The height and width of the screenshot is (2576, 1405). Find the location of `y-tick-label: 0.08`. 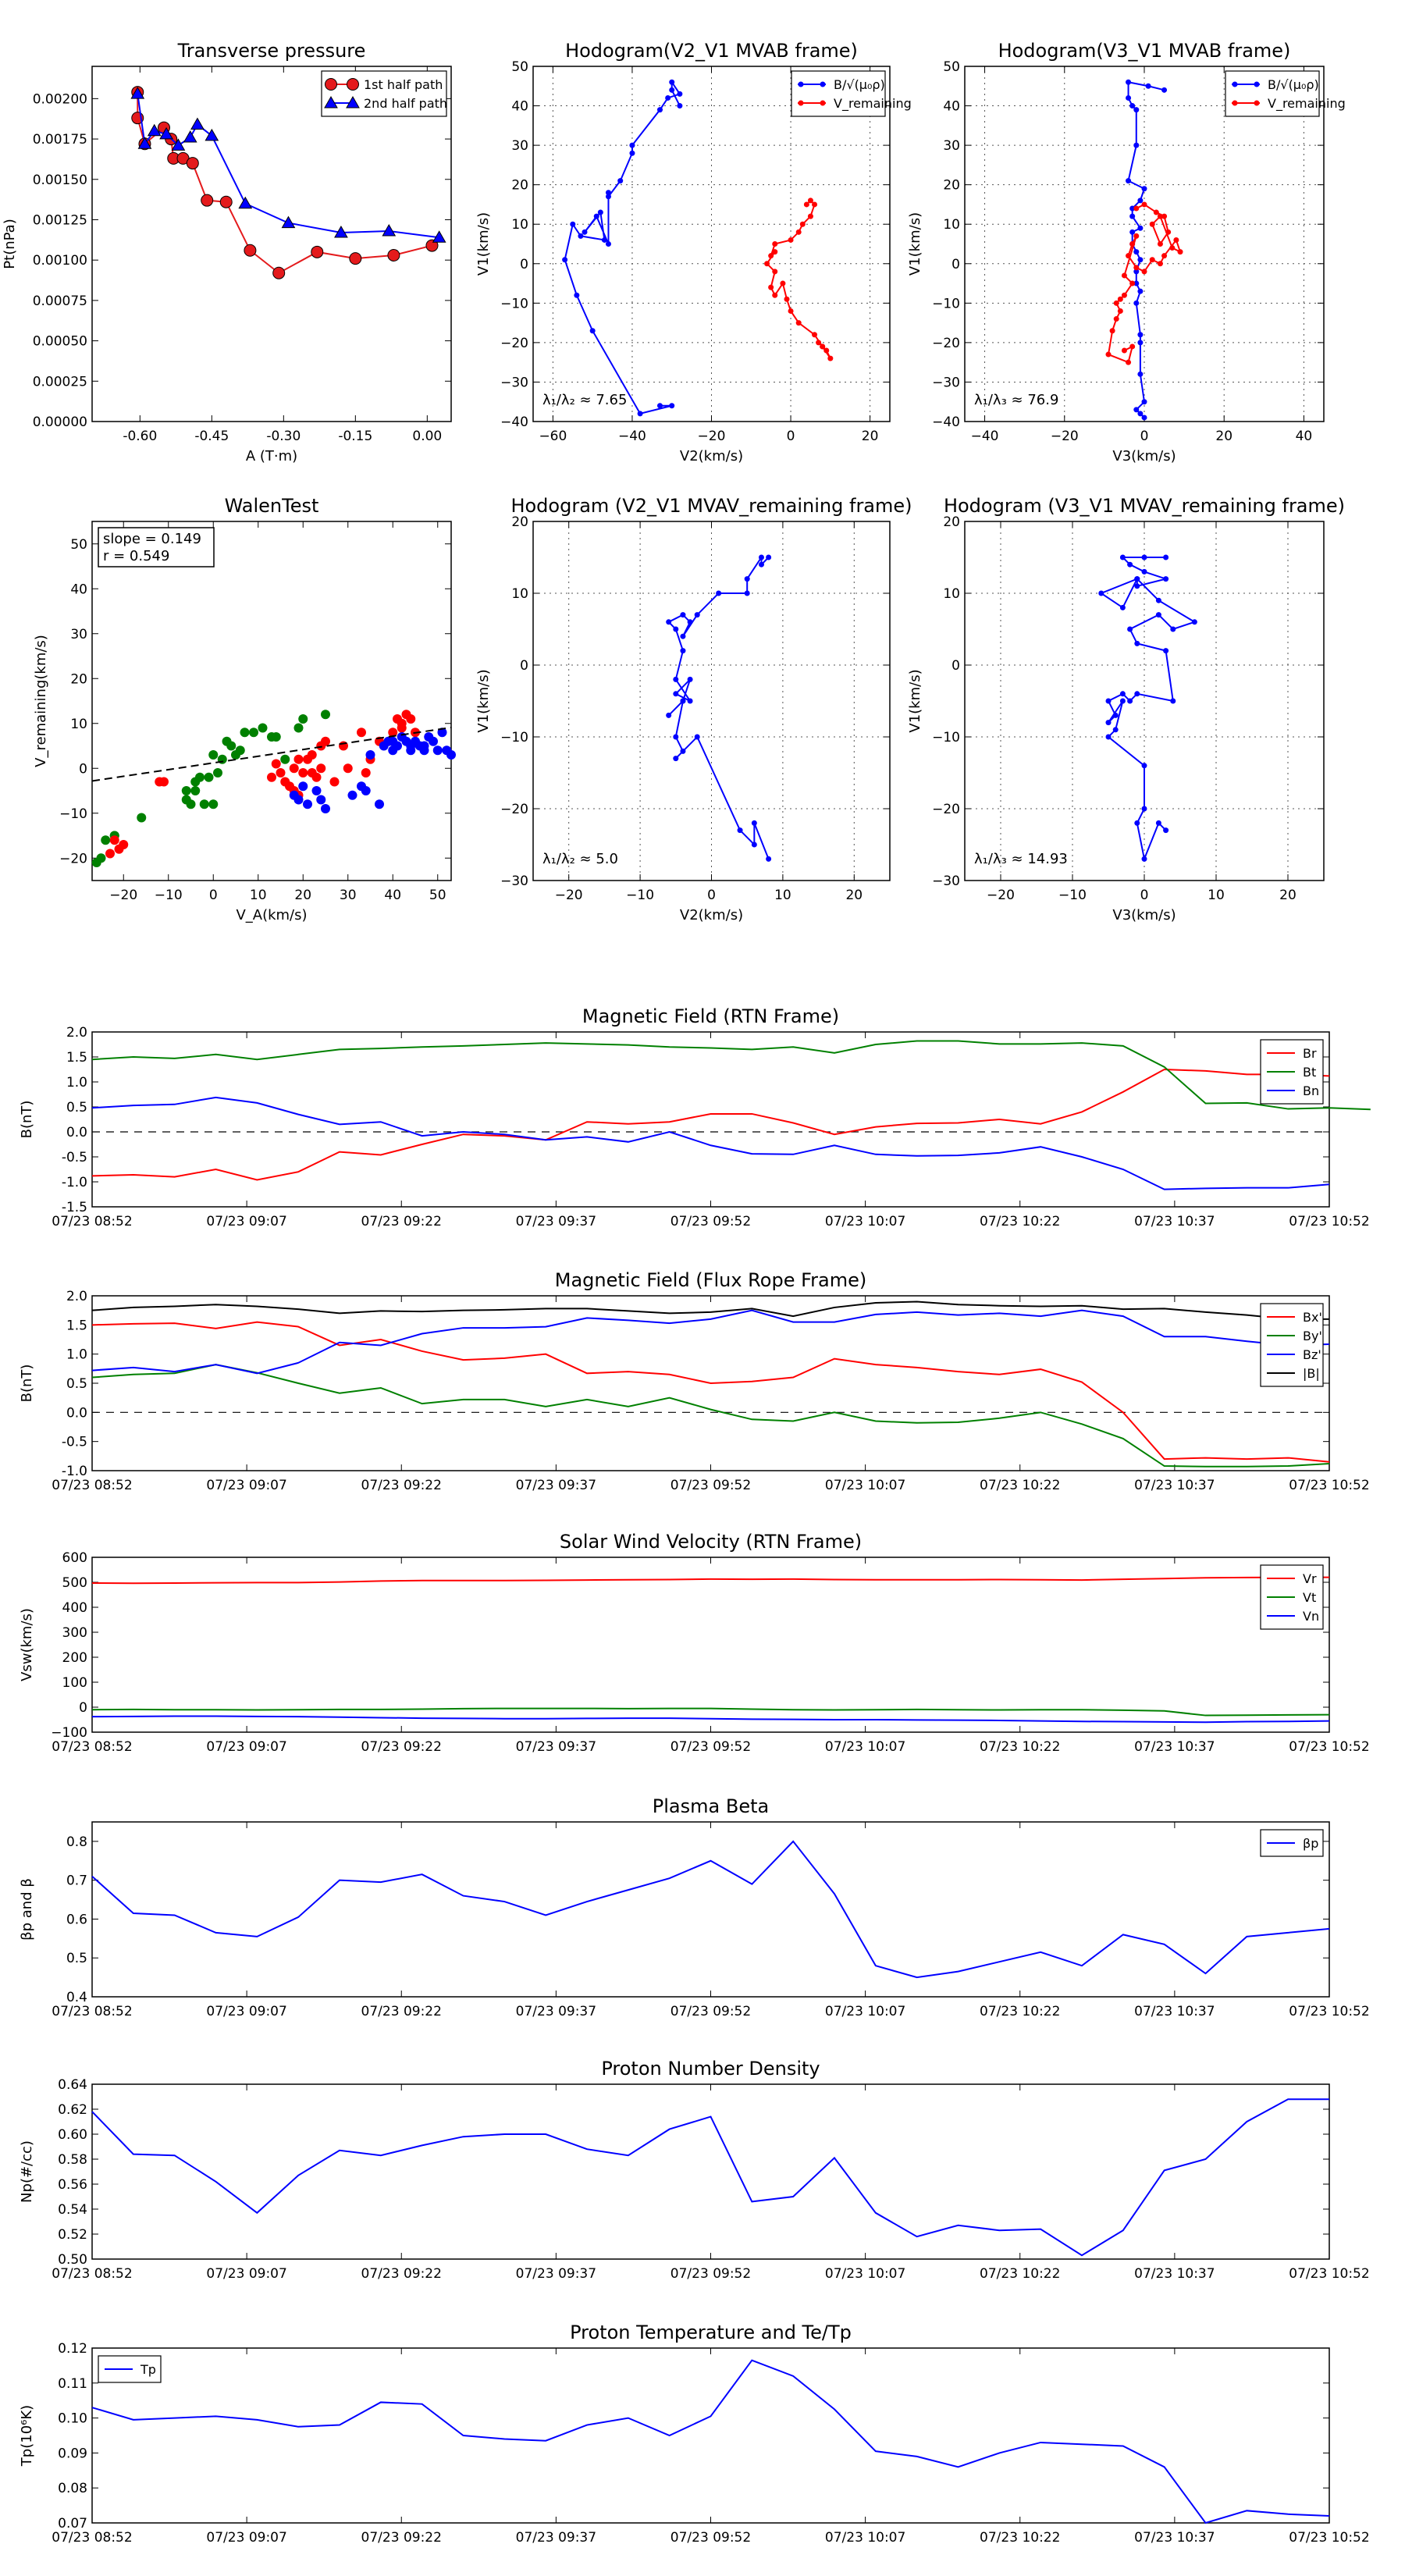

y-tick-label: 0.08 is located at coordinates (72, 2488).